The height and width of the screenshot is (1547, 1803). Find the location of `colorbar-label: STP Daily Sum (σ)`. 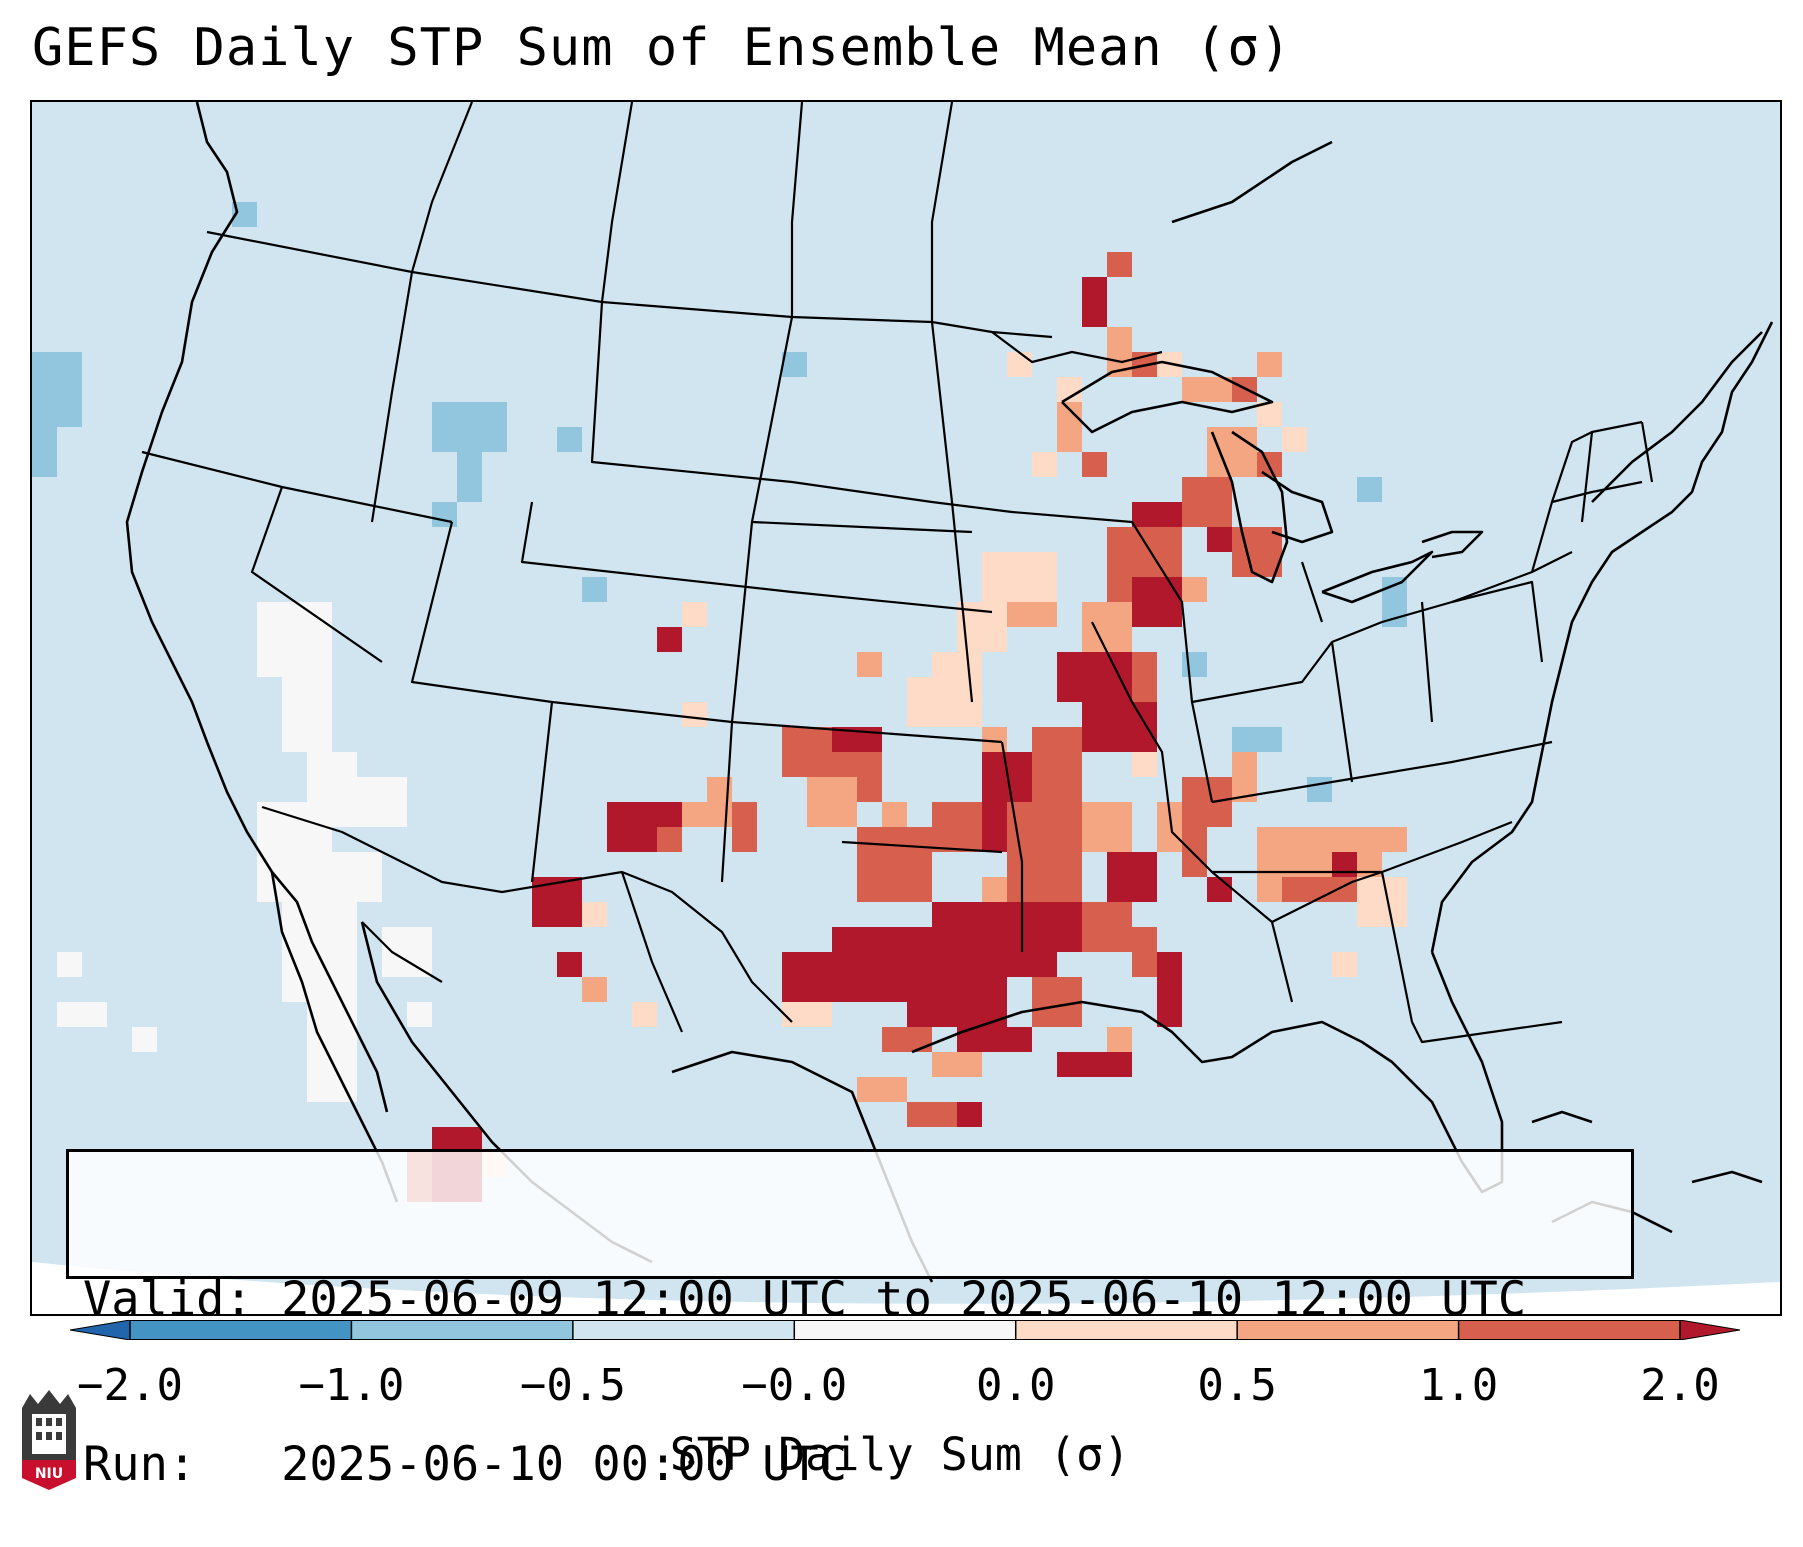

colorbar-label: STP Daily Sum (σ) is located at coordinates (900, 1454).